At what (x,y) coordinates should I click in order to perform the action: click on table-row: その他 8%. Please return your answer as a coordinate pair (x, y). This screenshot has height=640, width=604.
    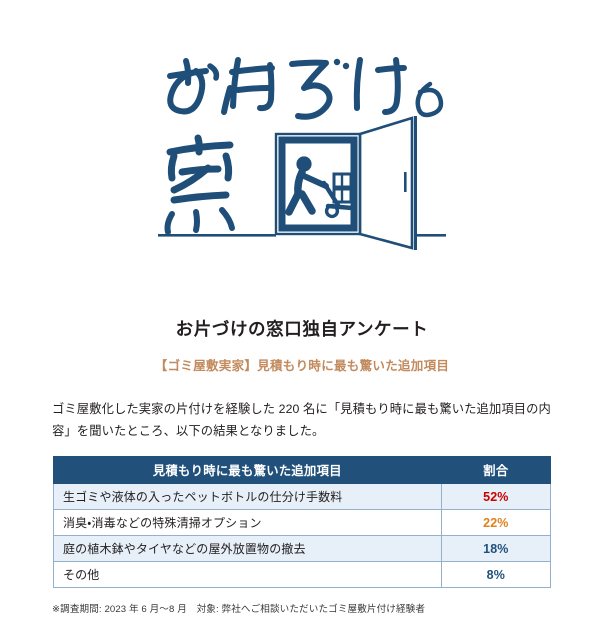
    Looking at the image, I should click on (302, 575).